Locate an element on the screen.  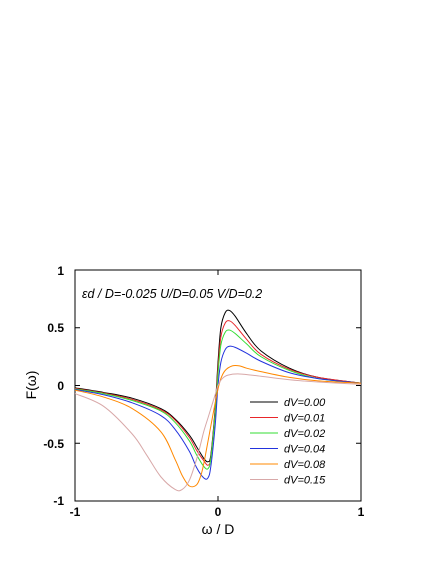
series-line-dV=0.15 is located at coordinates (218, 432).